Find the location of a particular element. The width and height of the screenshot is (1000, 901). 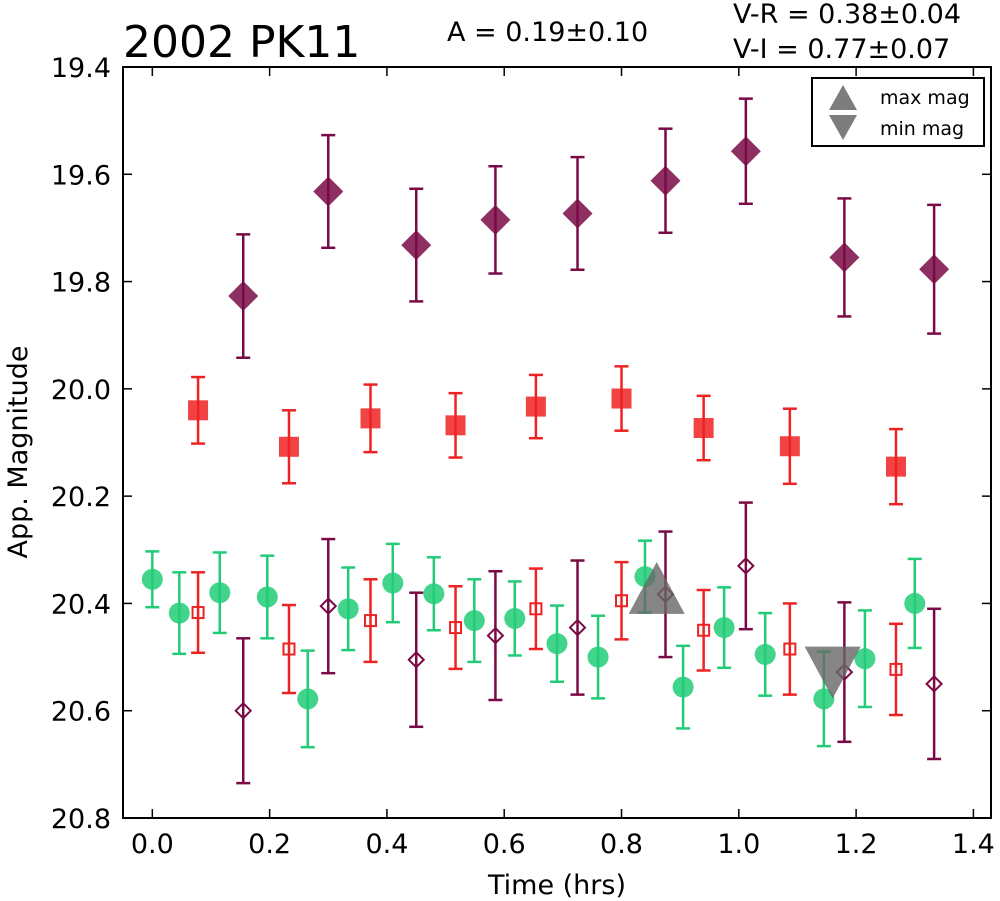

x-tick-label: 0.8 is located at coordinates (621, 844).